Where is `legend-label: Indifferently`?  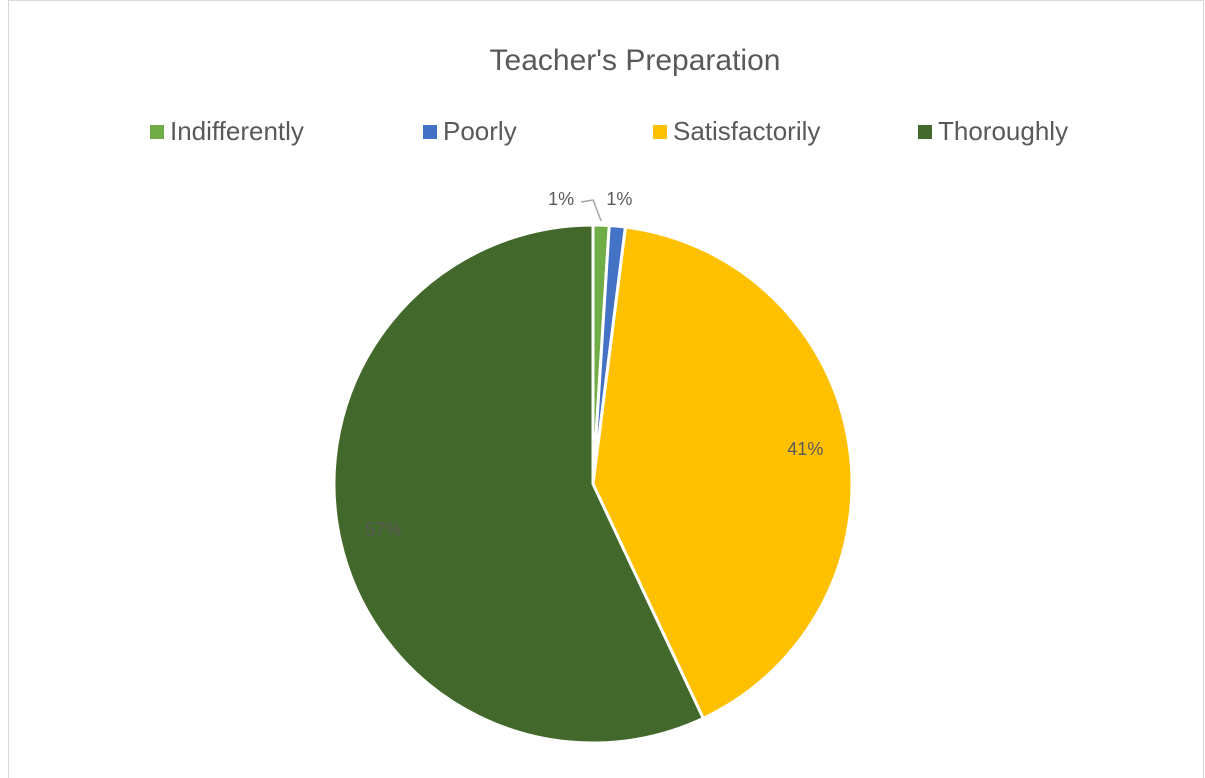 legend-label: Indifferently is located at coordinates (237, 131).